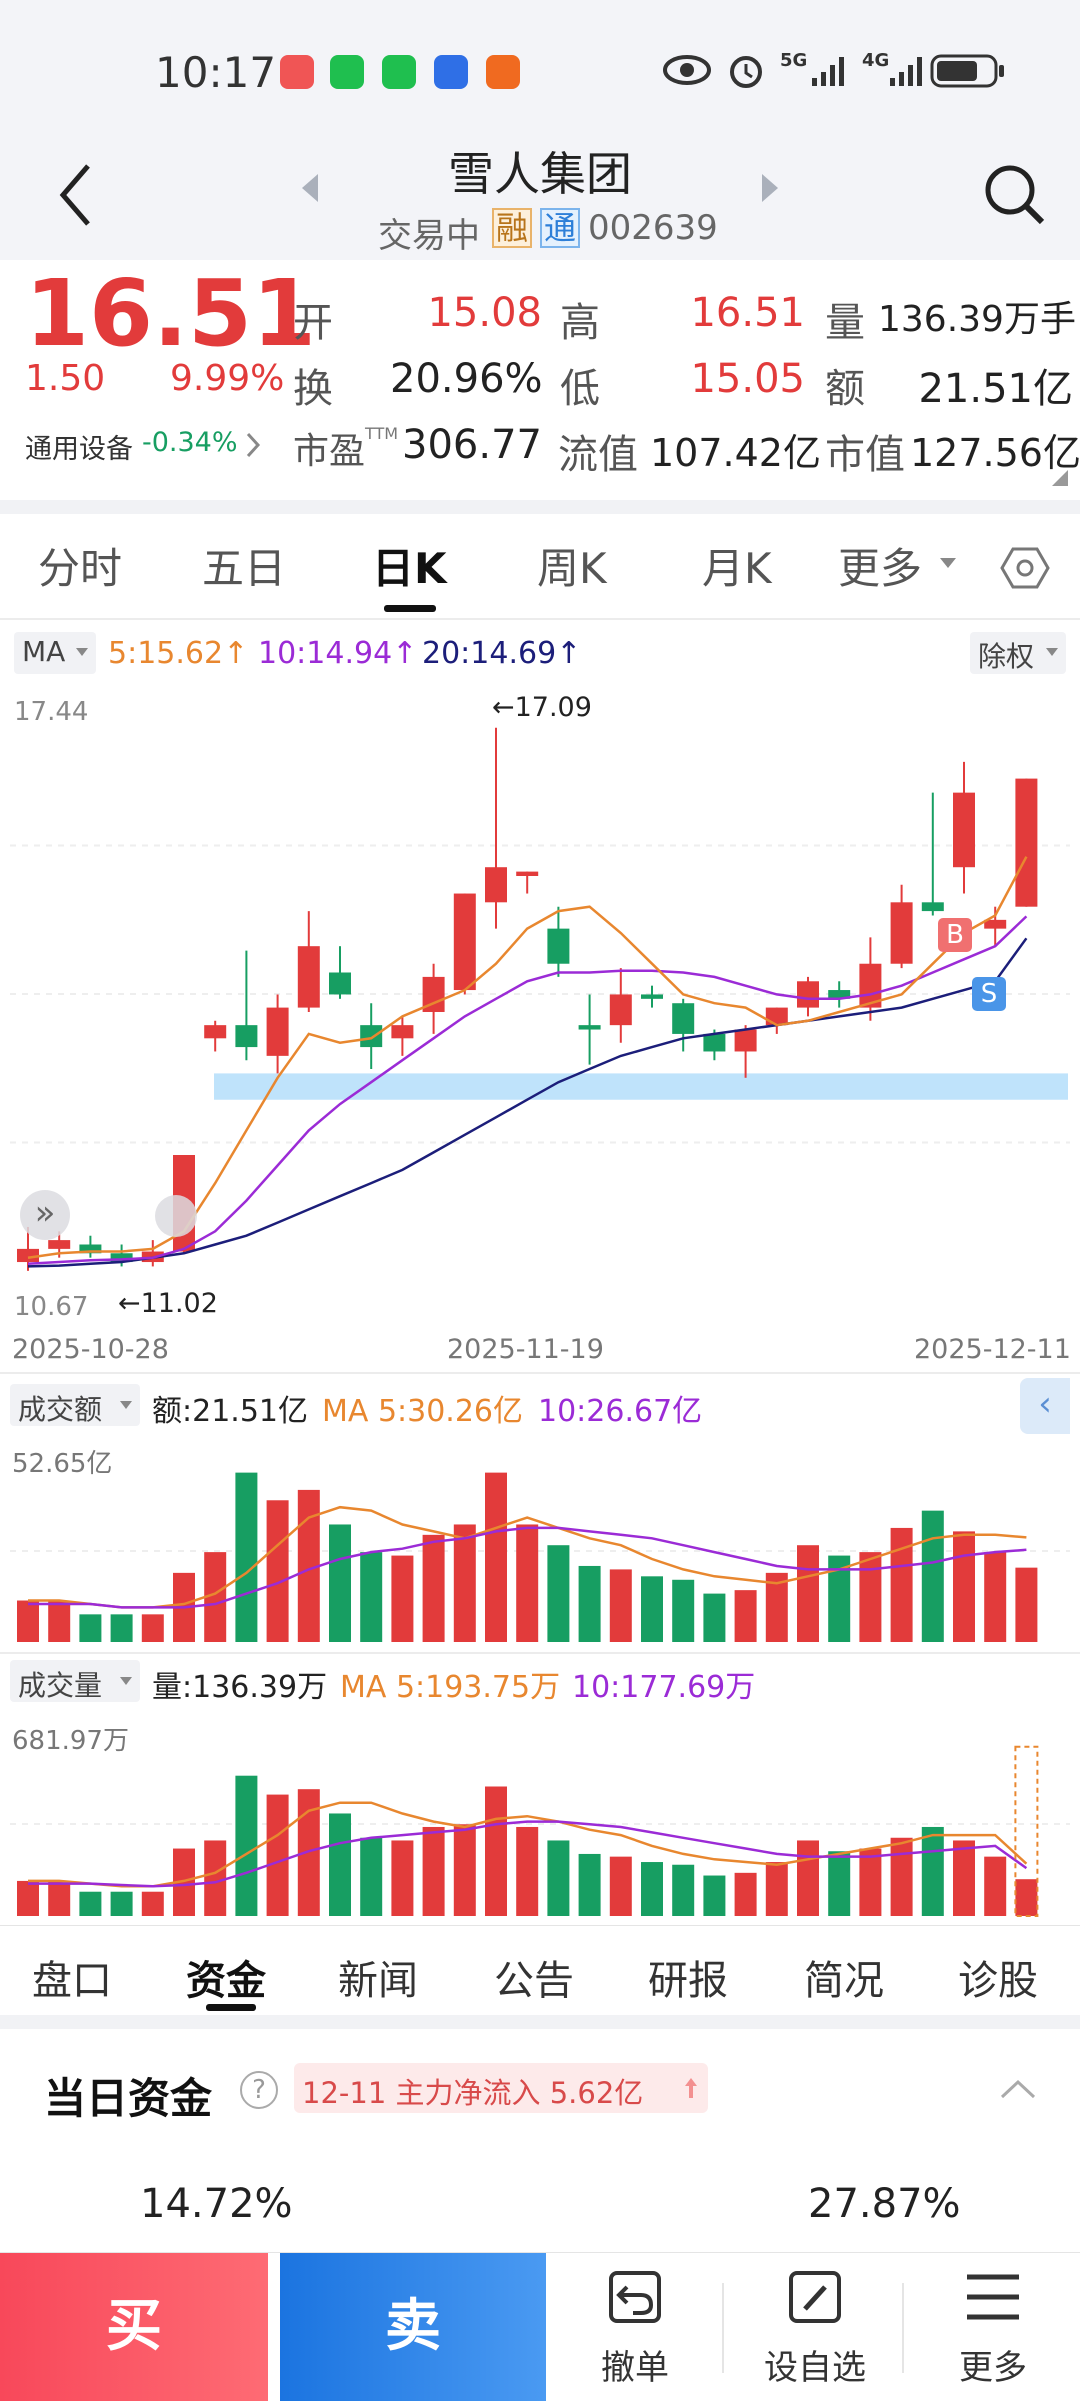  What do you see at coordinates (540, 195) in the screenshot?
I see `stock-header: 雪人集团 交易中 融 通 002639` at bounding box center [540, 195].